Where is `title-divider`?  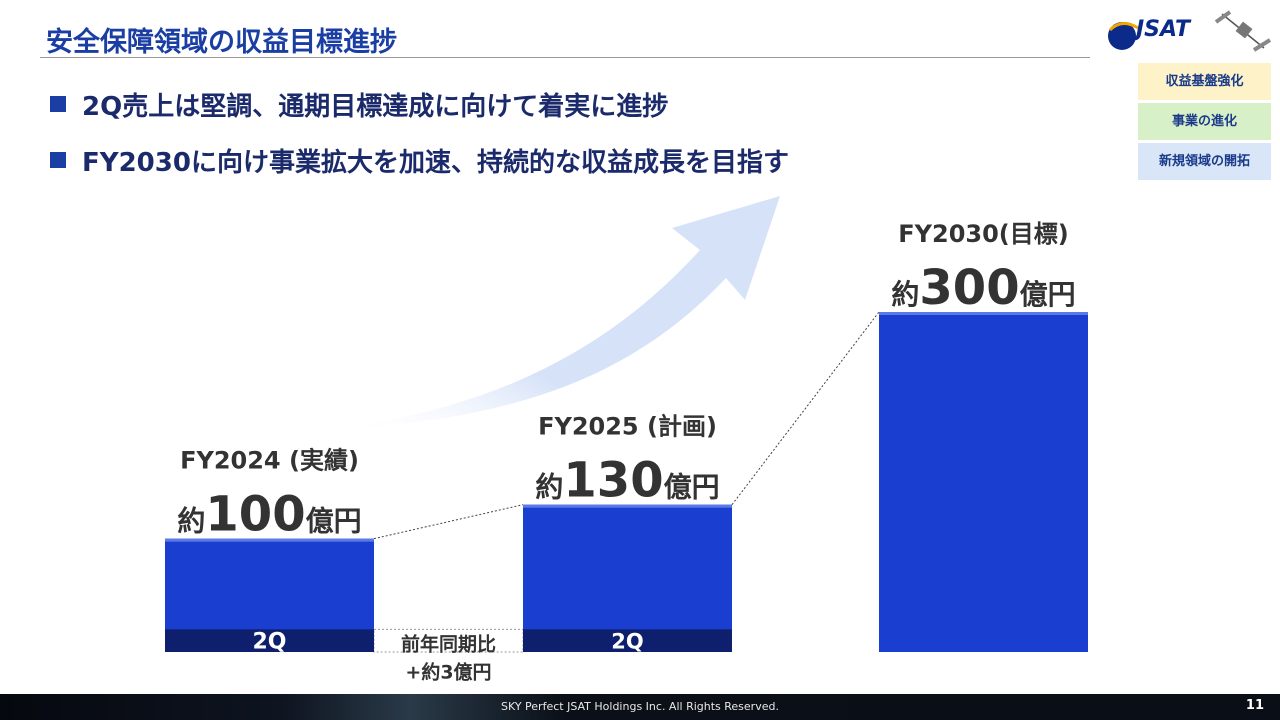
title-divider is located at coordinates (565, 57).